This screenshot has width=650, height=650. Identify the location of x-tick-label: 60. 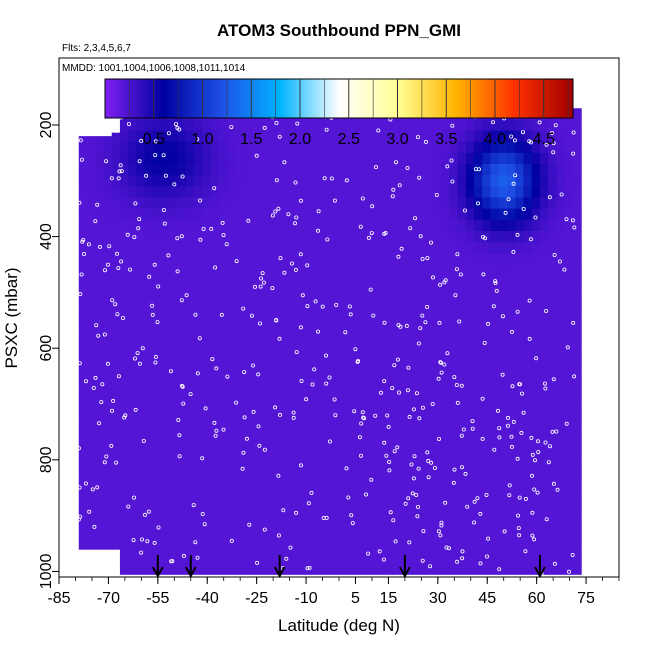
(537, 598).